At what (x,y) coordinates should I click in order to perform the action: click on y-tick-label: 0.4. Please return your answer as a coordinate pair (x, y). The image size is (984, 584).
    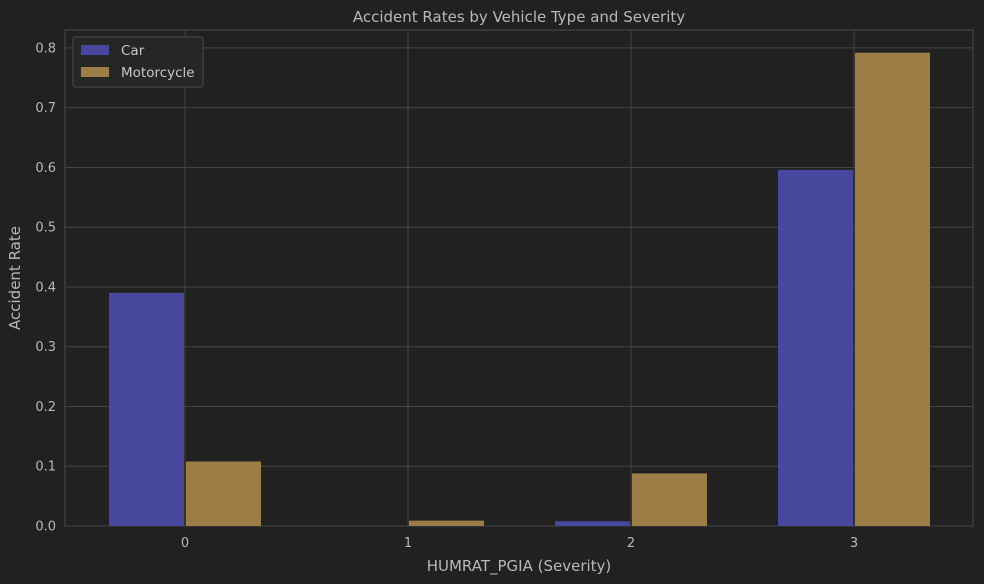
    Looking at the image, I should click on (45, 287).